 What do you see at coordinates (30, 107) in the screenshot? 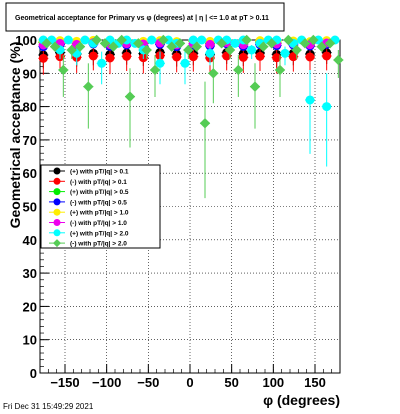
I see `y-tick-label: 80` at bounding box center [30, 107].